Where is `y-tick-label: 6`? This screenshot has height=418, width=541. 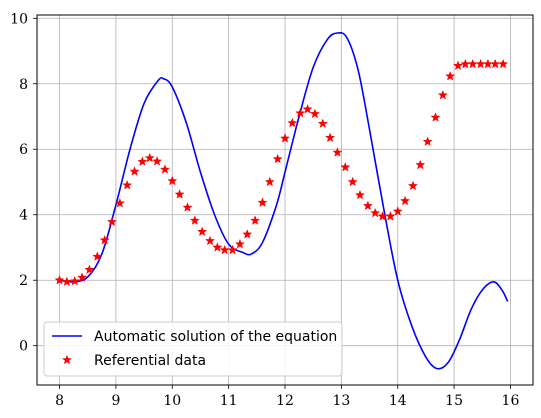
y-tick-label: 6 is located at coordinates (23, 150).